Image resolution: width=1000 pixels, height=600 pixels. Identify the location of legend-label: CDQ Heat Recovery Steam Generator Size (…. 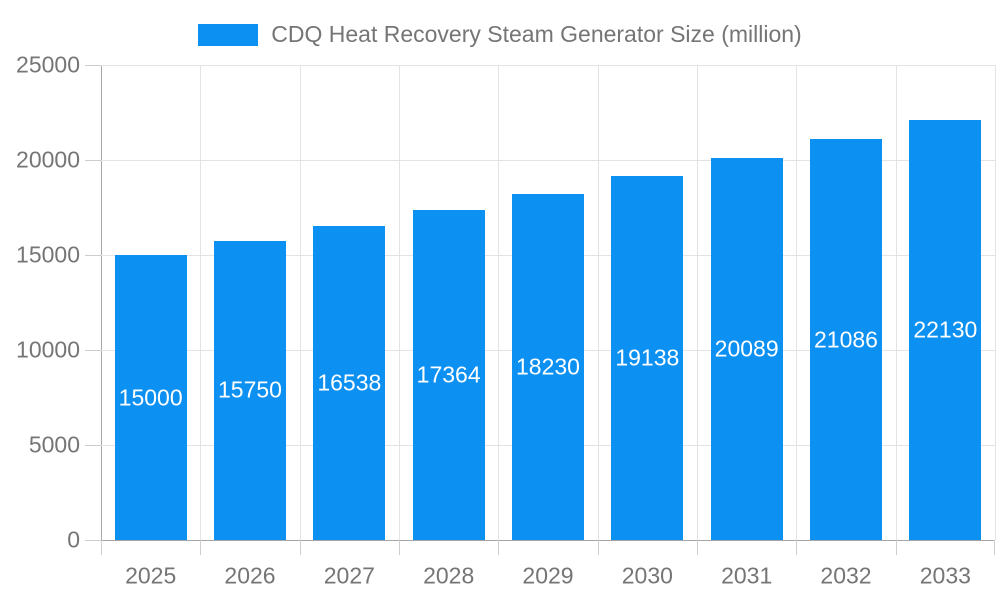
(536, 34).